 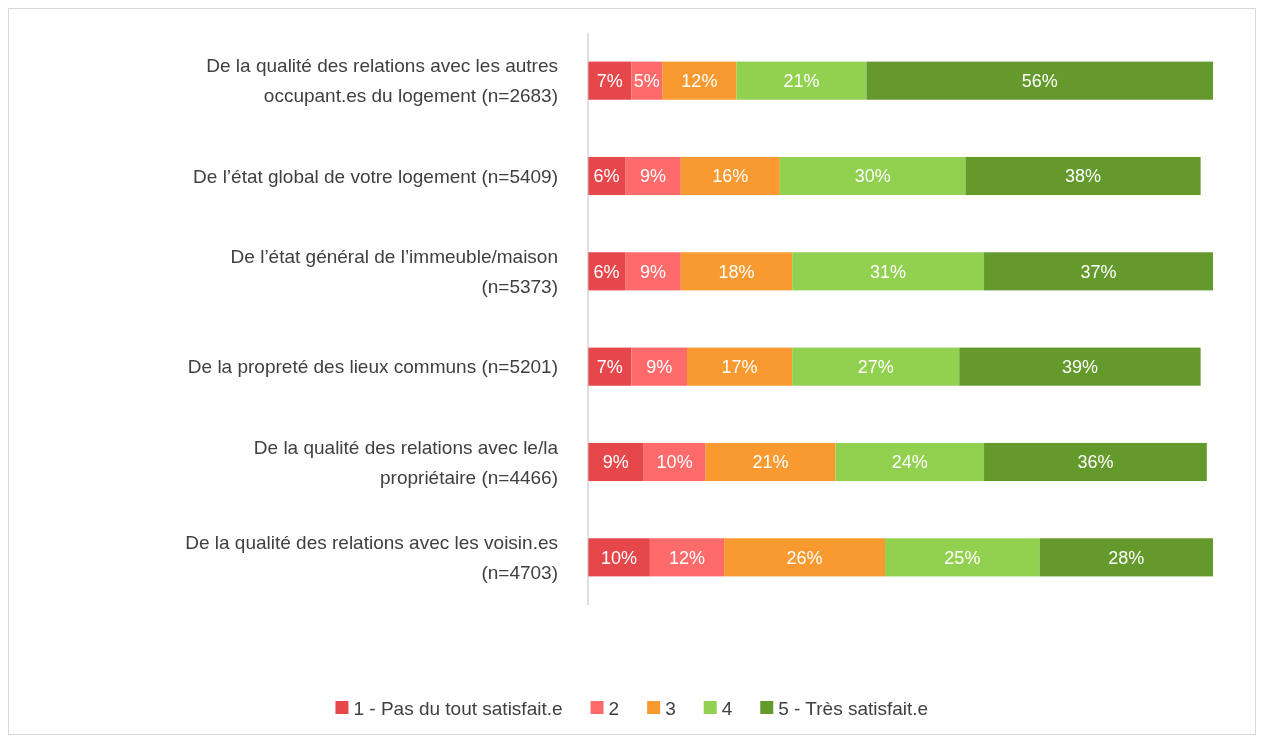 I want to click on y-tick-label: De l’état global de votre logement (n=5409), so click(x=375, y=176).